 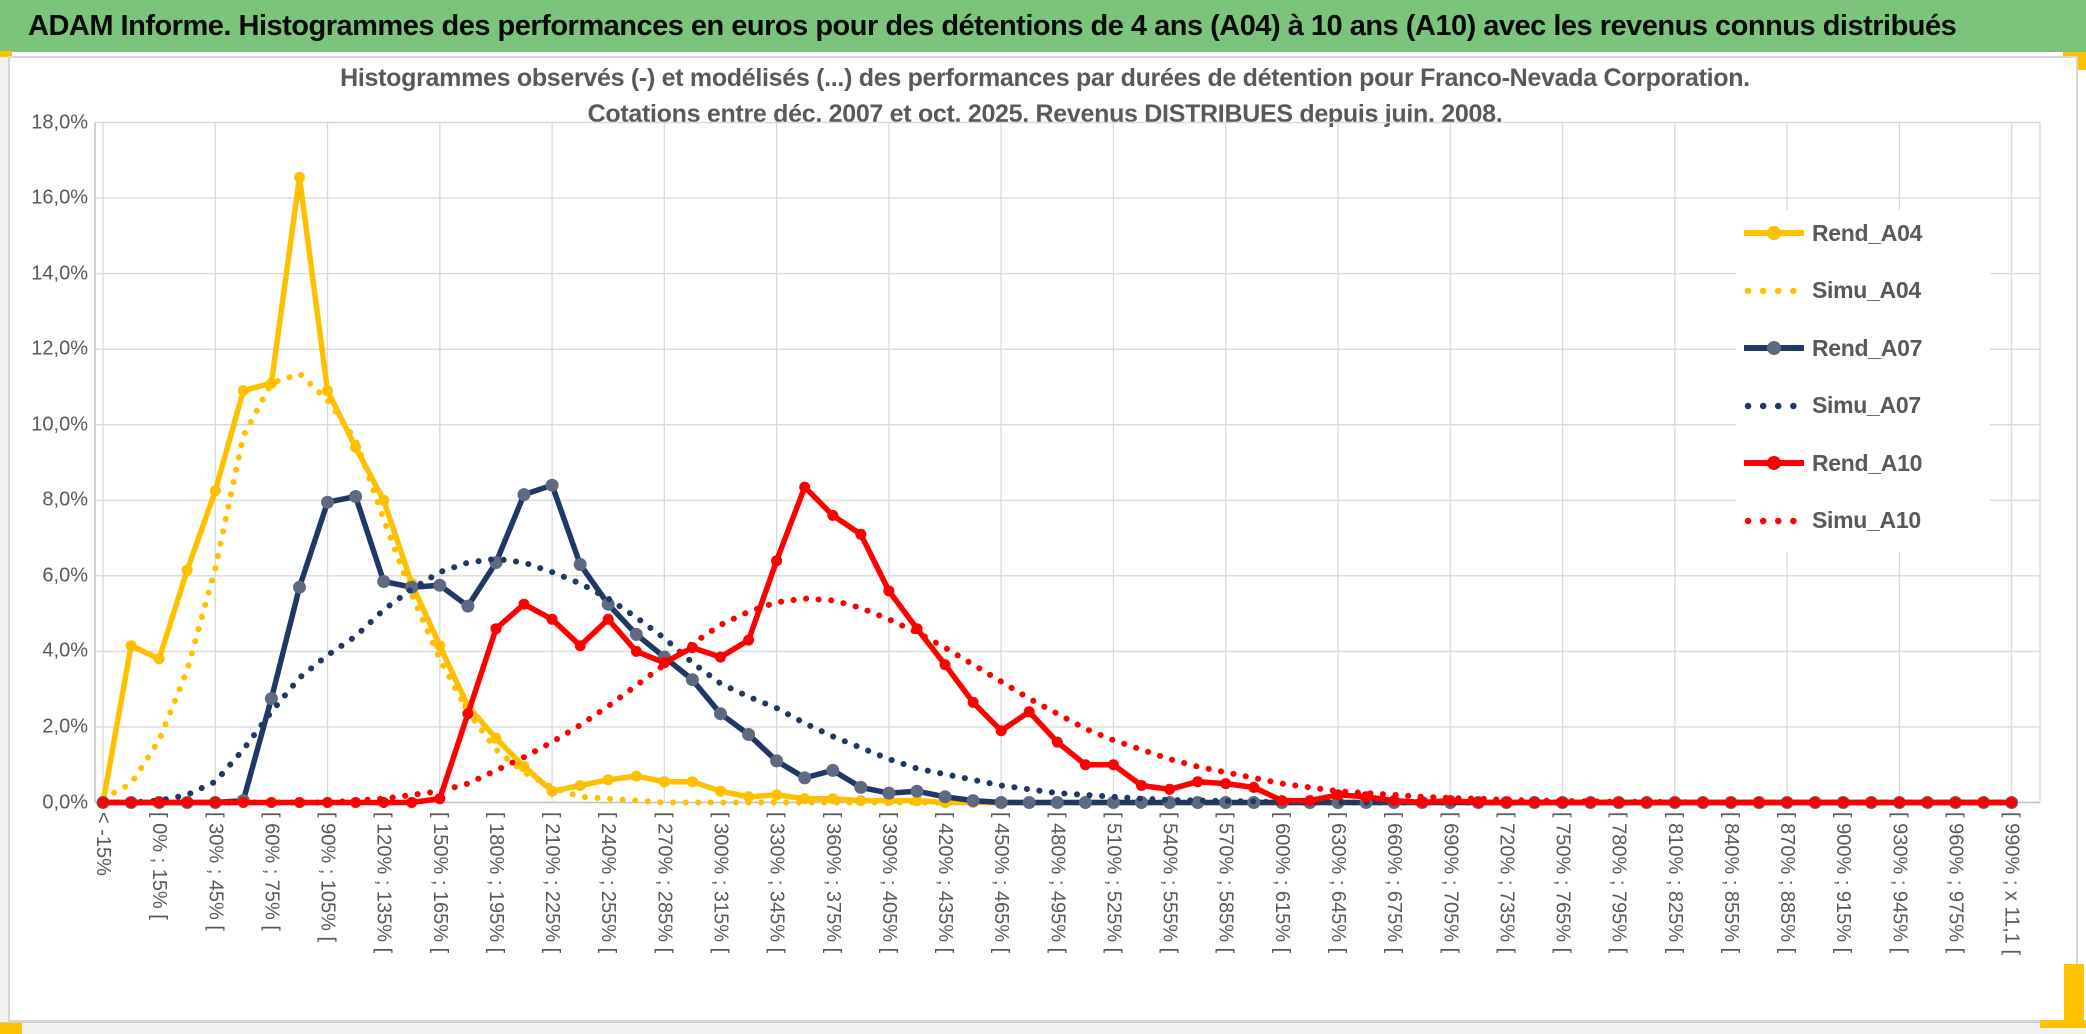 I want to click on x-axis-label: < -15%, so click(x=103, y=844).